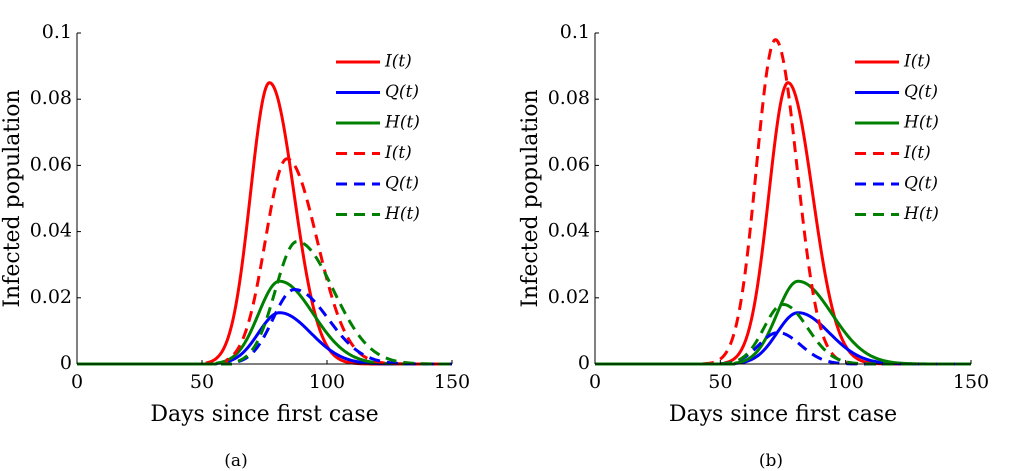  Describe the element at coordinates (402, 214) in the screenshot. I see `legend-label-a-5: H(t)` at that location.